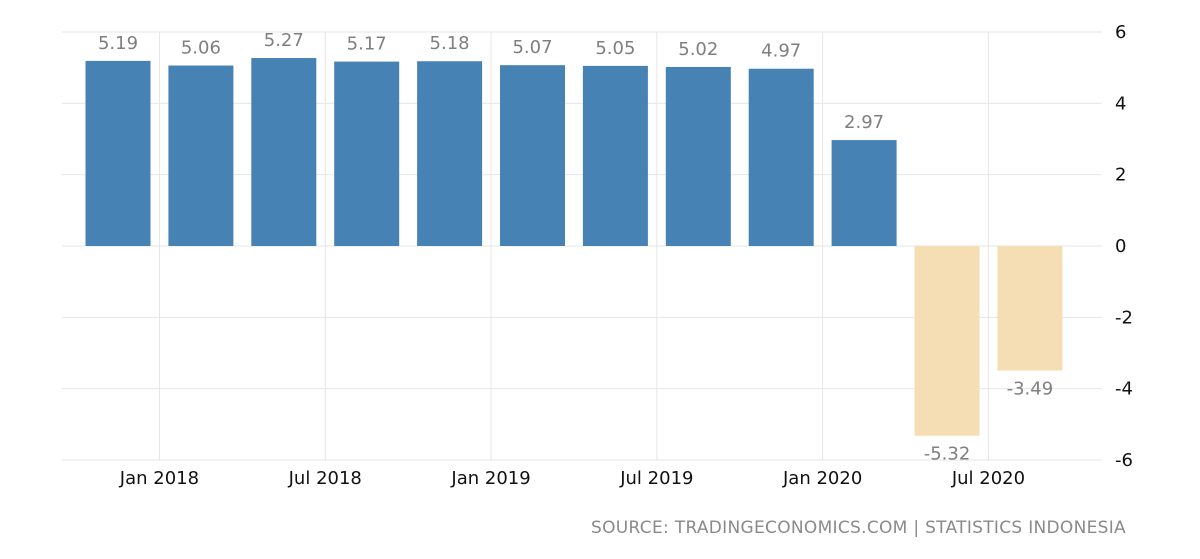 The image size is (1200, 559). I want to click on data-label: 5.06, so click(201, 48).